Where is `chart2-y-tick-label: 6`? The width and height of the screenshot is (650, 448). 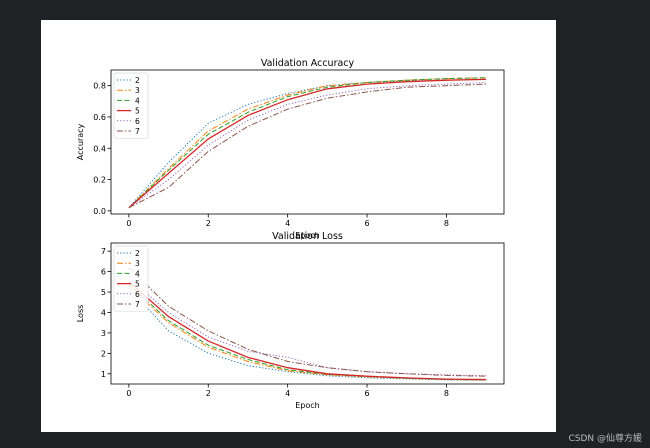
chart2-y-tick-label: 6 is located at coordinates (103, 272).